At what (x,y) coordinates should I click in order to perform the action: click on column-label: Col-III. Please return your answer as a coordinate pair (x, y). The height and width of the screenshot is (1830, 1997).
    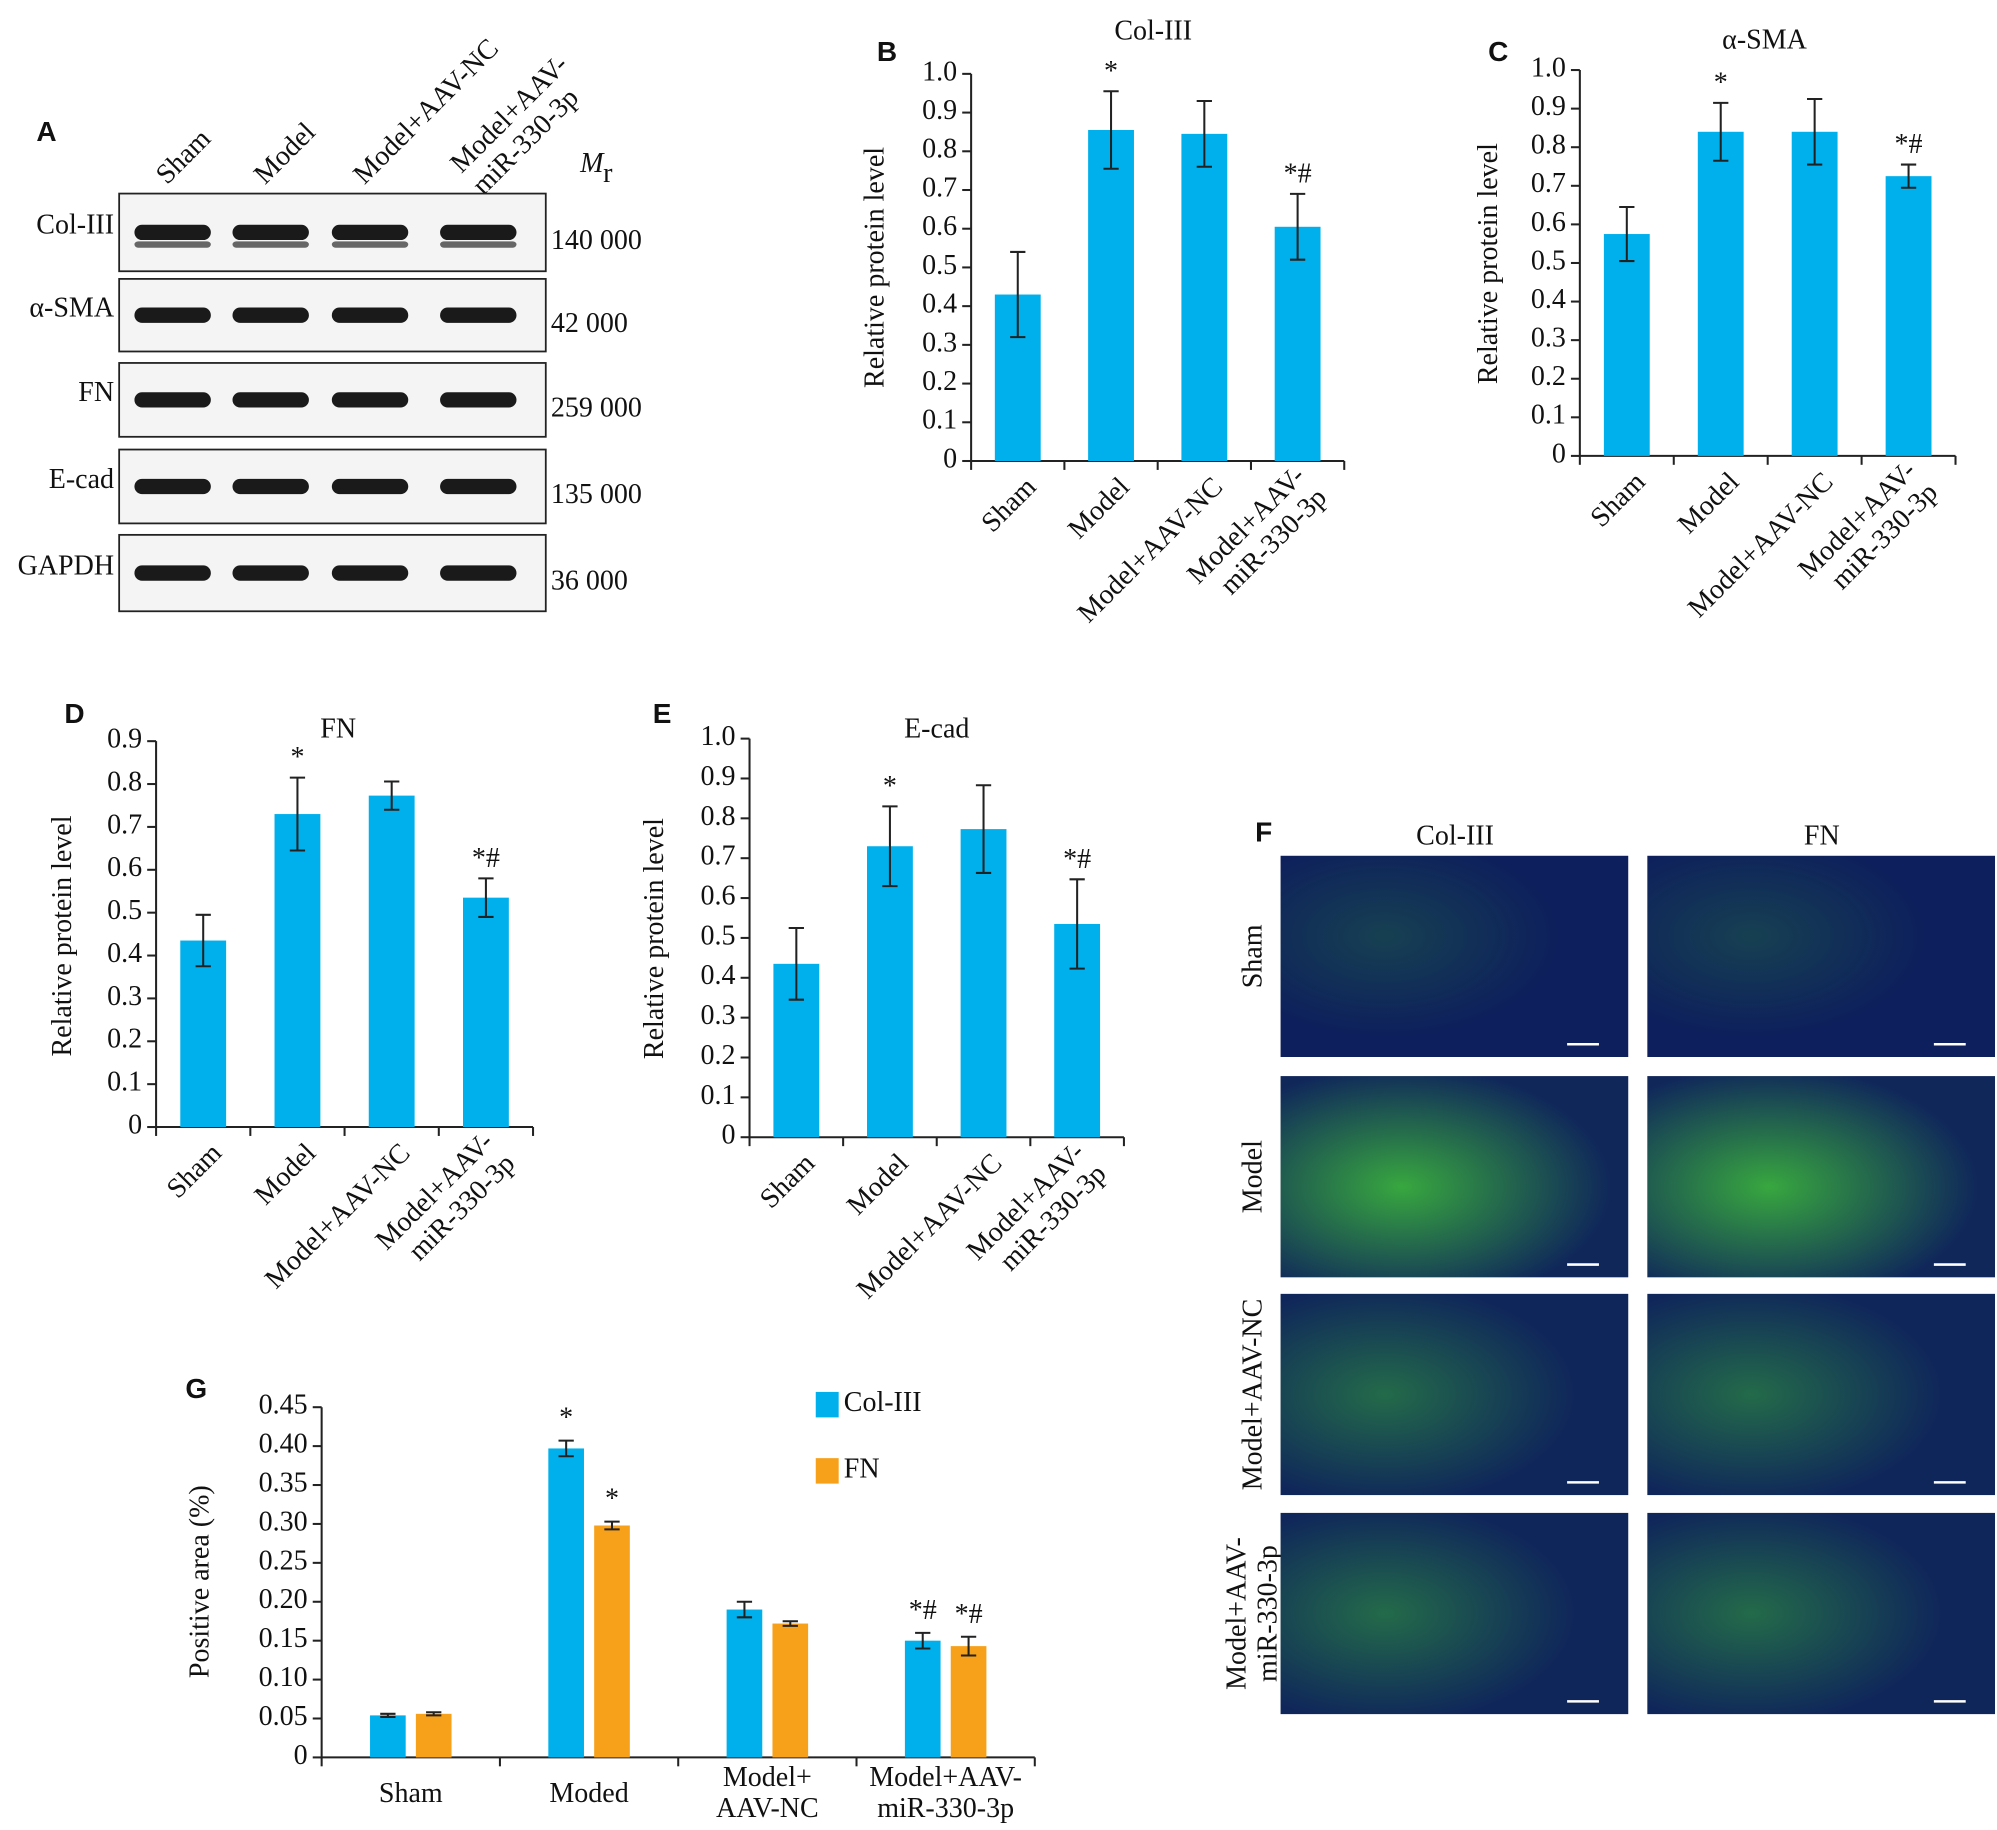
    Looking at the image, I should click on (1455, 835).